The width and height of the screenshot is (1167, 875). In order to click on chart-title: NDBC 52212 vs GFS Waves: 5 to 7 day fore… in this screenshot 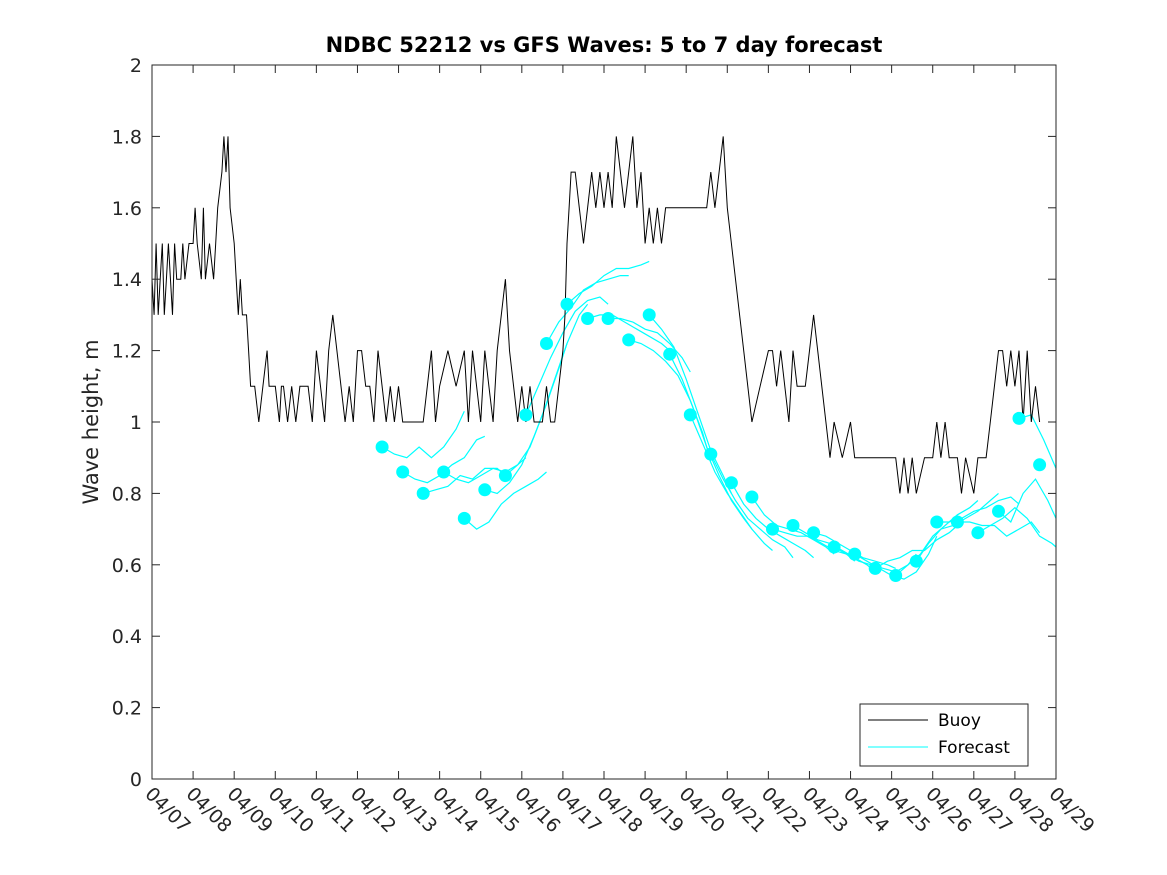, I will do `click(604, 45)`.